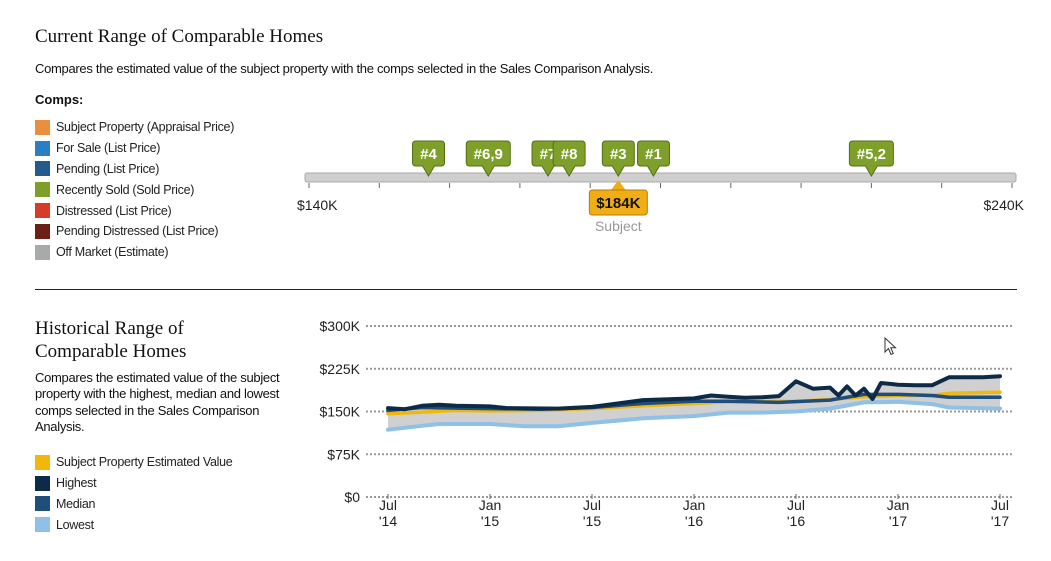 This screenshot has height=561, width=1051. Describe the element at coordinates (75, 524) in the screenshot. I see `legend-label: Lowest` at that location.